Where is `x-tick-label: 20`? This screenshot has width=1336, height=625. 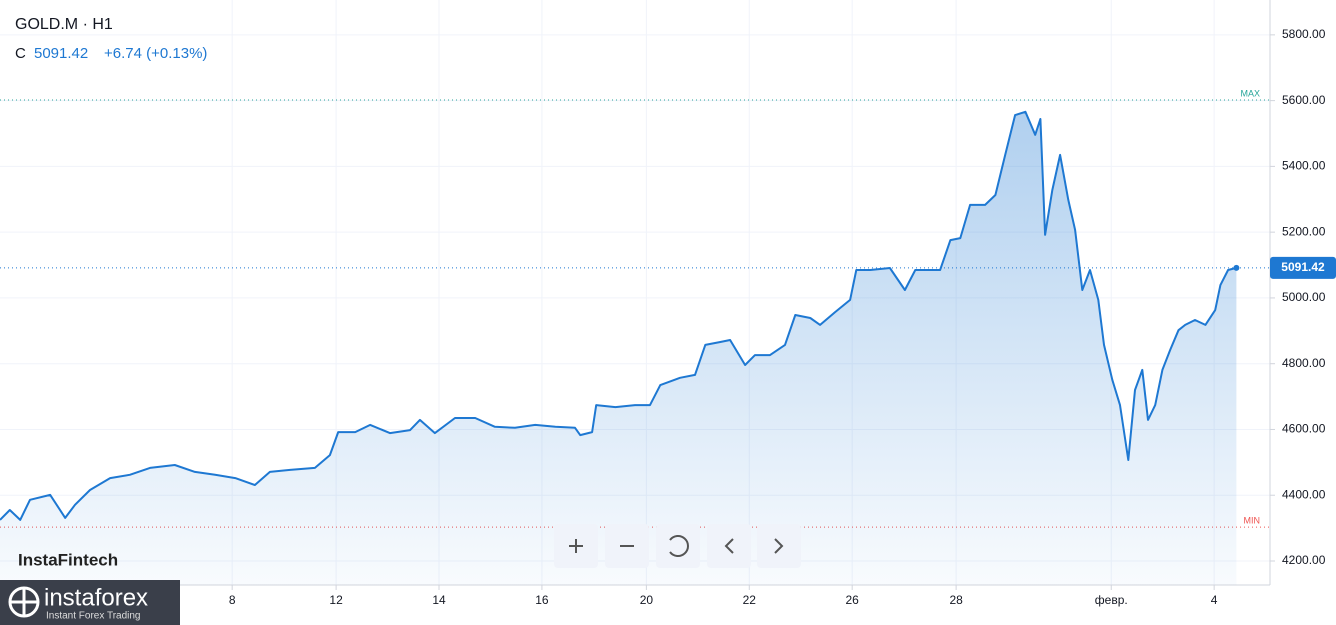 x-tick-label: 20 is located at coordinates (647, 600).